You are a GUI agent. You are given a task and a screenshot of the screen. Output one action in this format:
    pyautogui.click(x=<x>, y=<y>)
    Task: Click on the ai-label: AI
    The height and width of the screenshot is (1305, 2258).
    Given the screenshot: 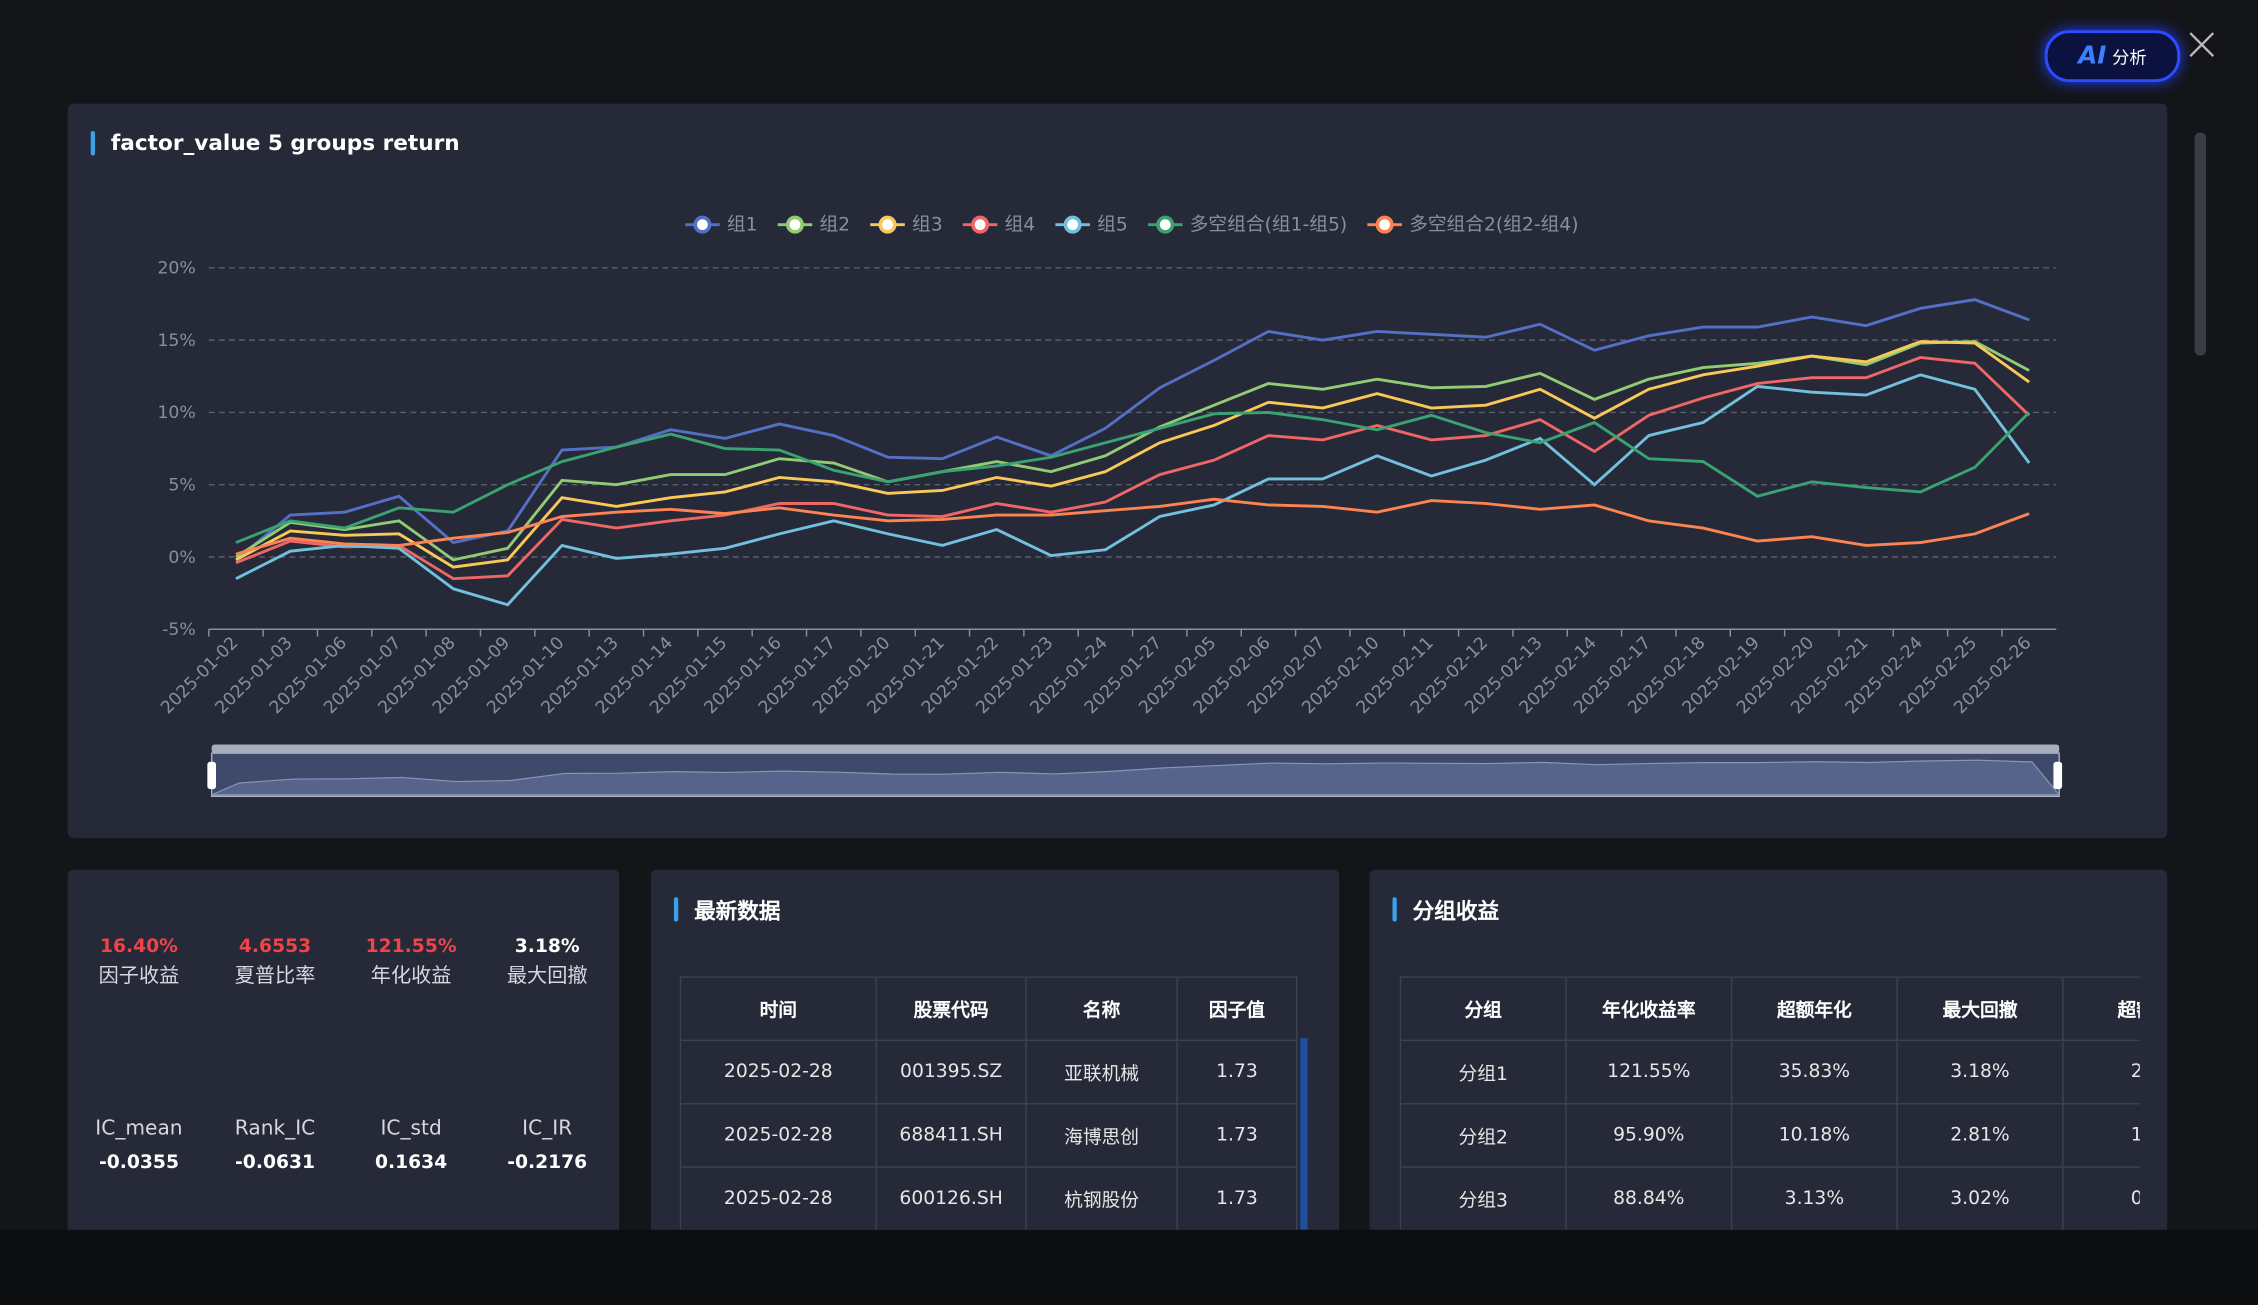 What is the action you would take?
    pyautogui.click(x=2092, y=56)
    